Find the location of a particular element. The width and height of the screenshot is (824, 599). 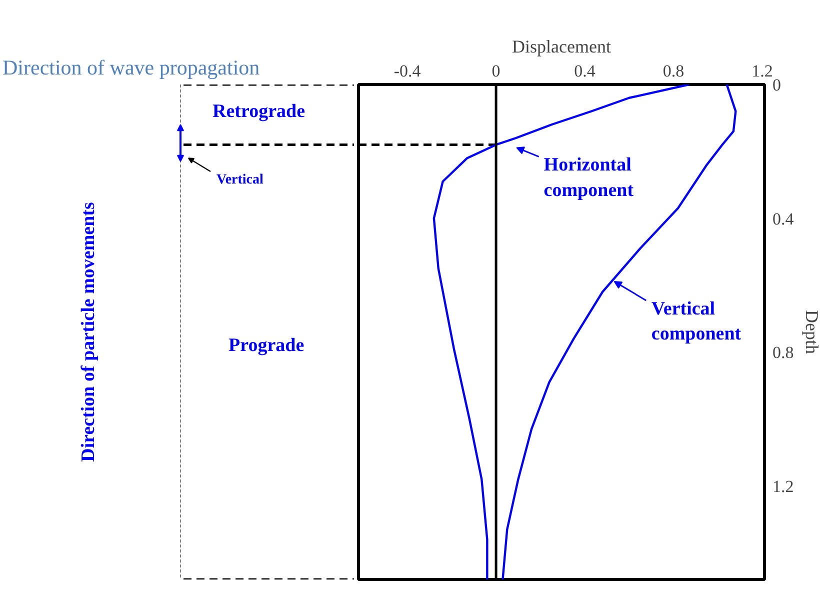

x-tick-label: 1.2 is located at coordinates (762, 71).